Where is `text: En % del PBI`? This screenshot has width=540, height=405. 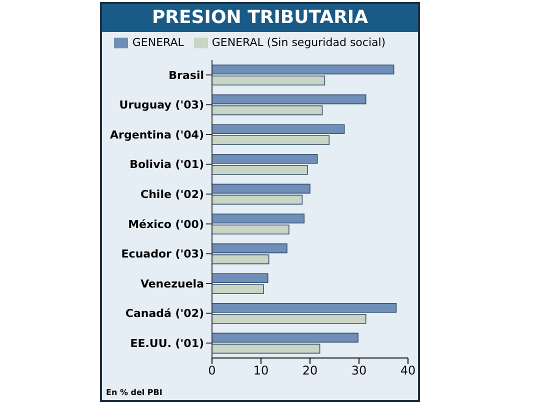
text: En % del PBI is located at coordinates (134, 392).